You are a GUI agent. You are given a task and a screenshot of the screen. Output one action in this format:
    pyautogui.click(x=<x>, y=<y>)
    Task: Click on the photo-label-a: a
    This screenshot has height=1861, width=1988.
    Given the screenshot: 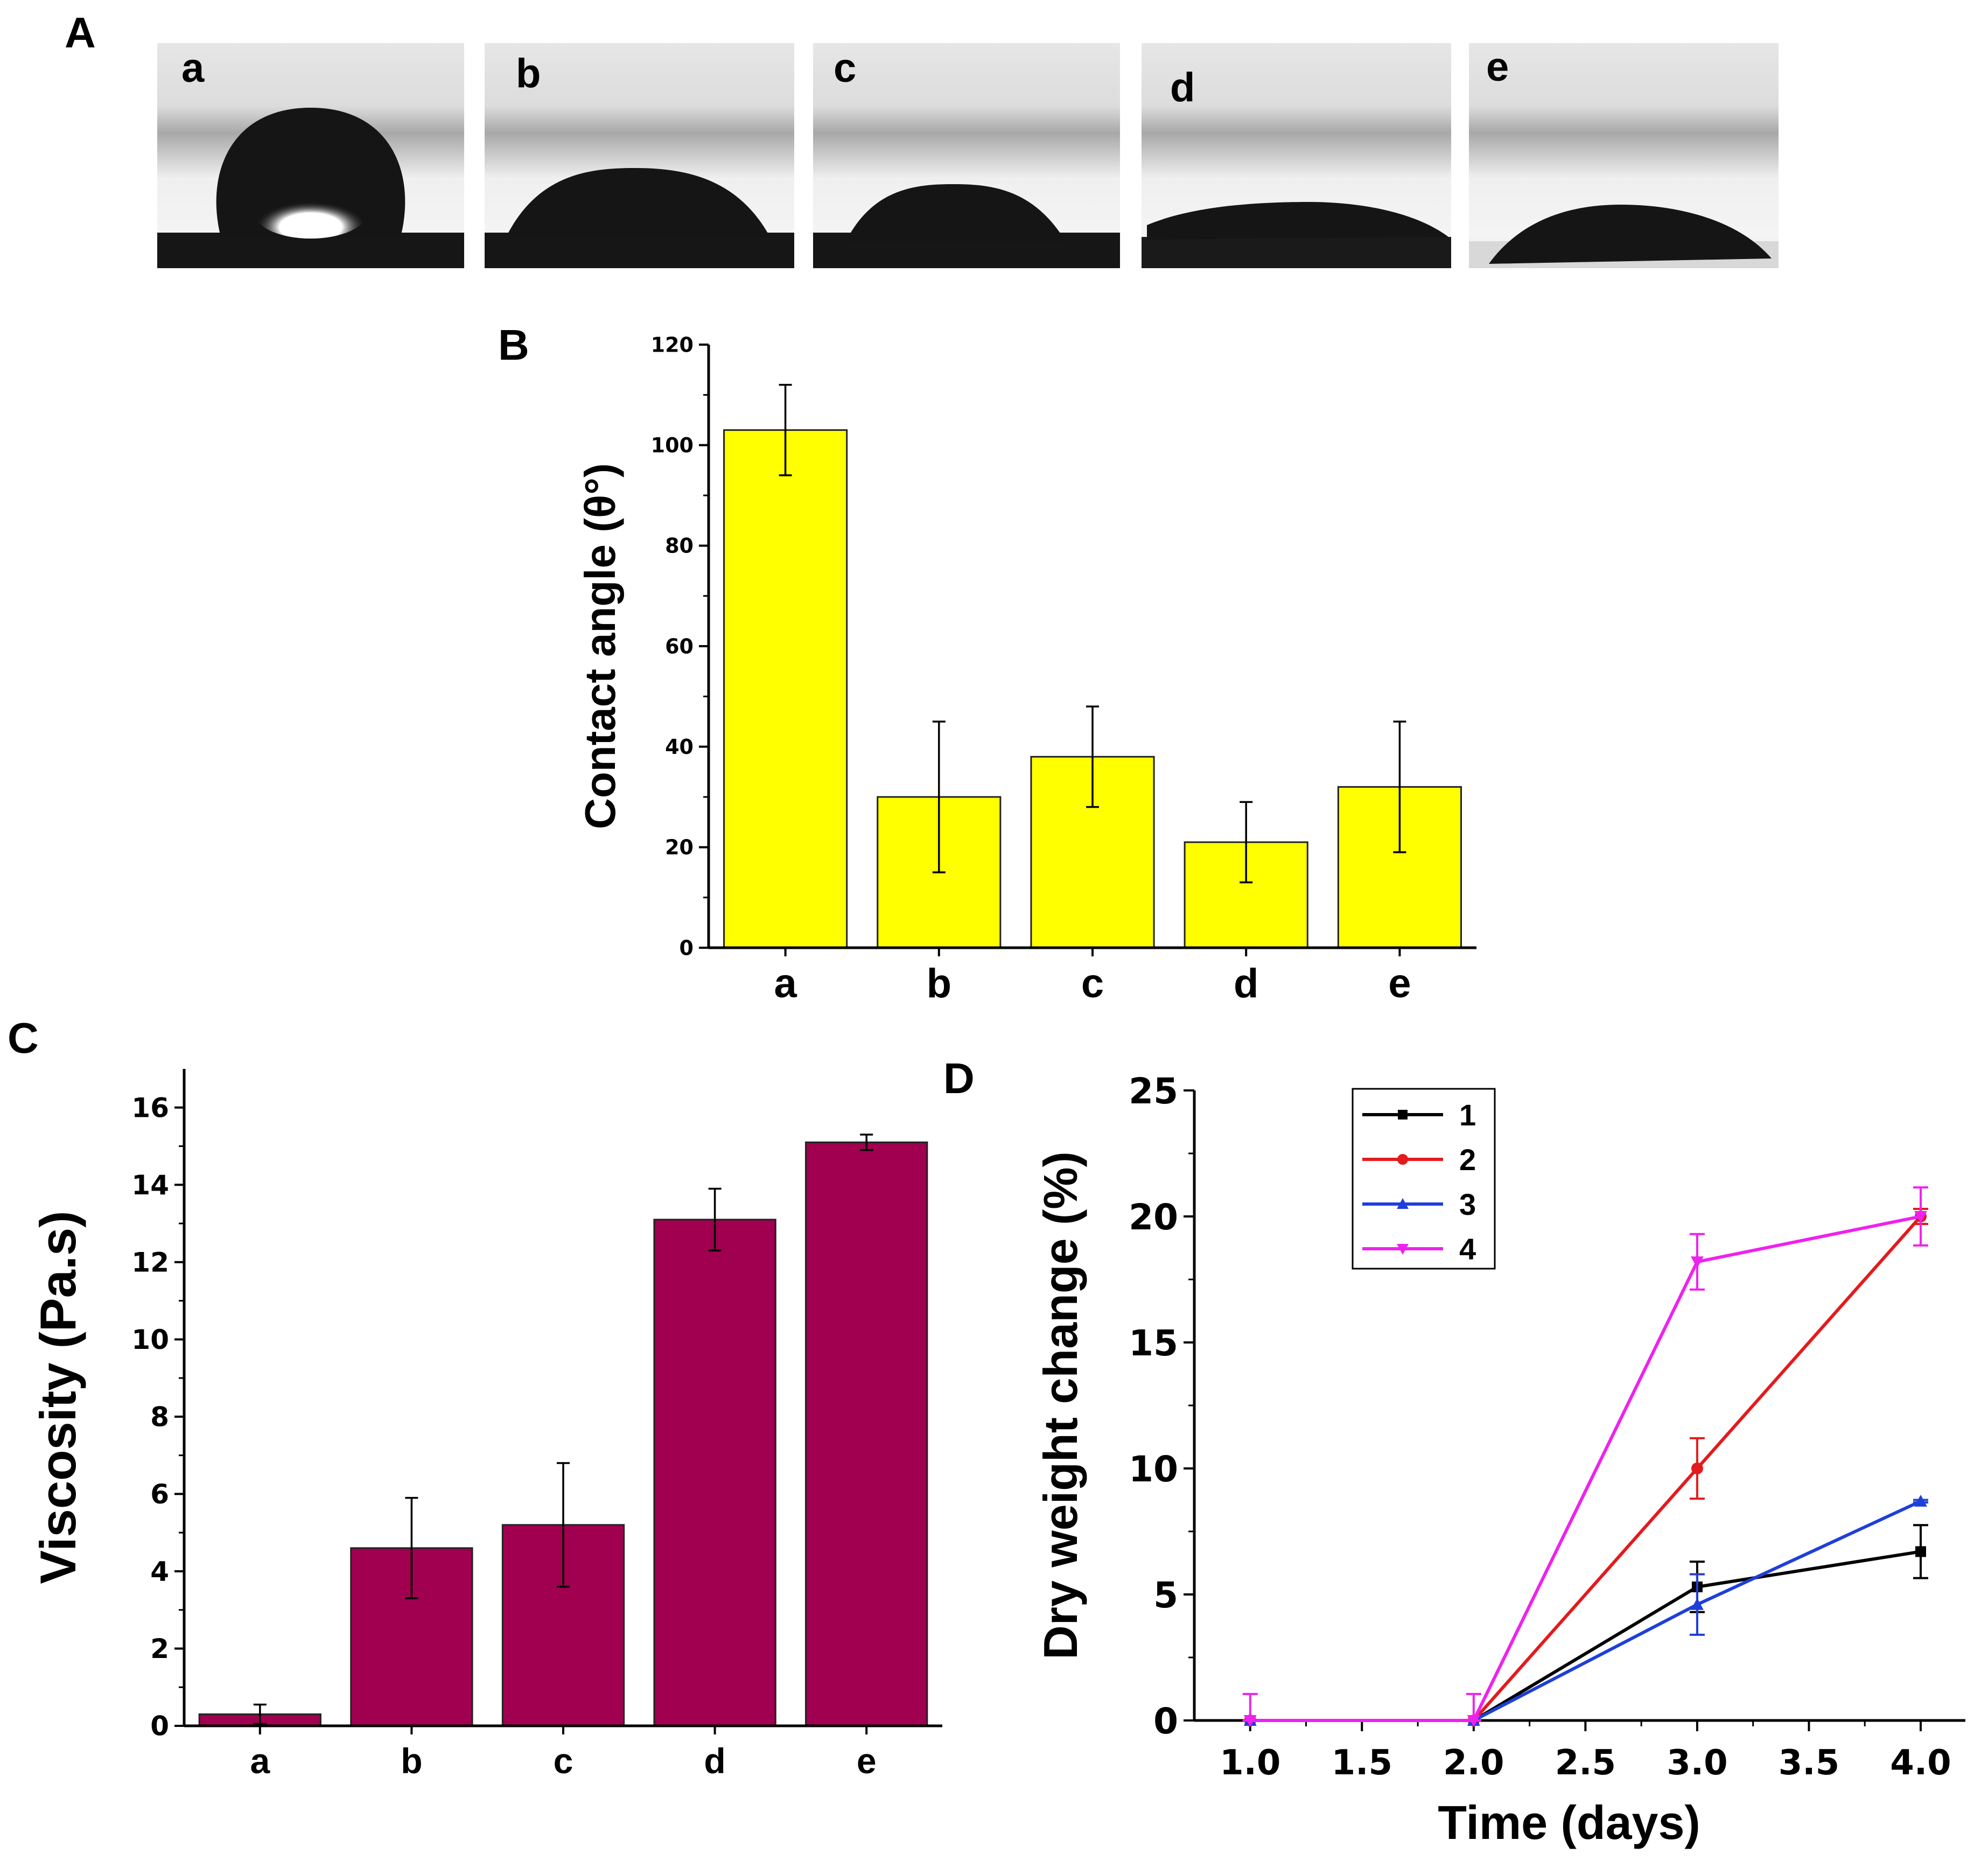 What is the action you would take?
    pyautogui.click(x=193, y=68)
    